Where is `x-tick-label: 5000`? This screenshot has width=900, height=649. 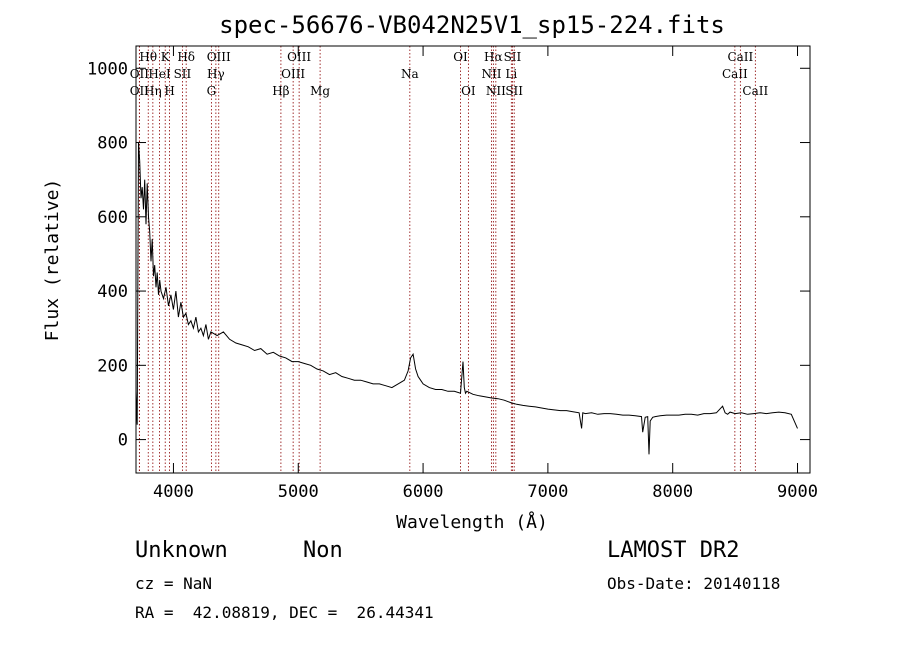 x-tick-label: 5000 is located at coordinates (298, 492).